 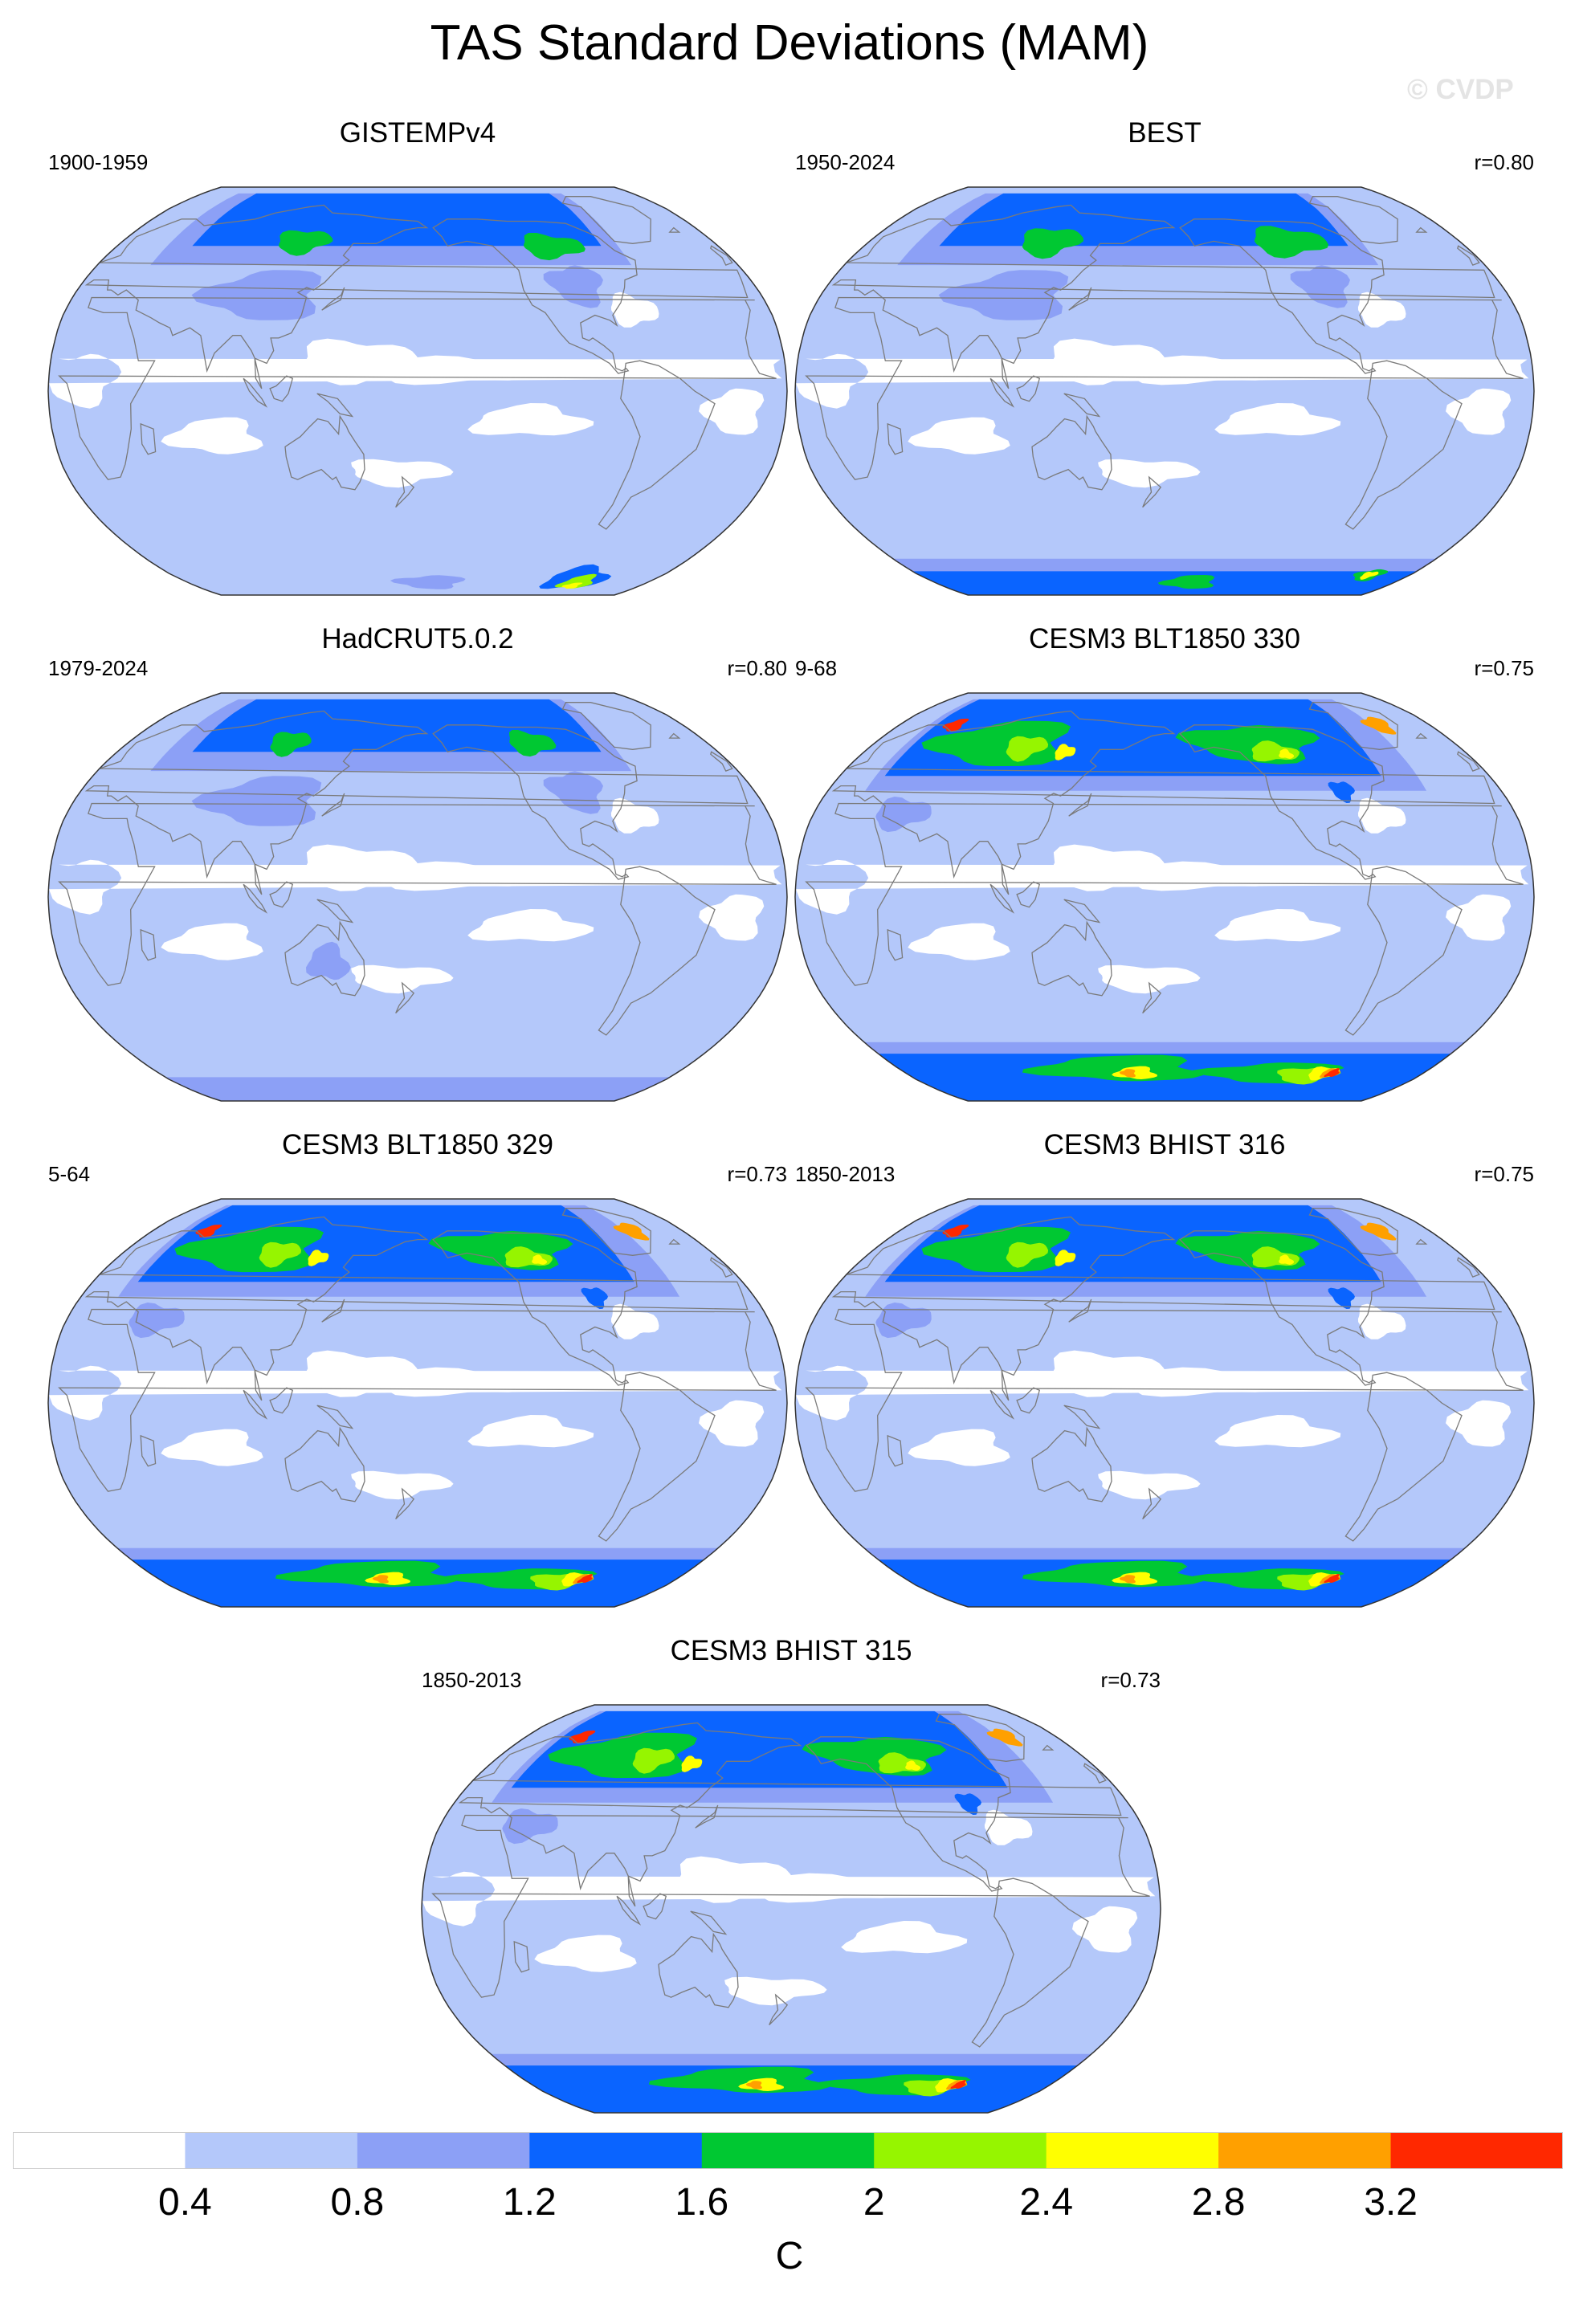 What do you see at coordinates (98, 162) in the screenshot?
I see `panel-period: 1900-1959` at bounding box center [98, 162].